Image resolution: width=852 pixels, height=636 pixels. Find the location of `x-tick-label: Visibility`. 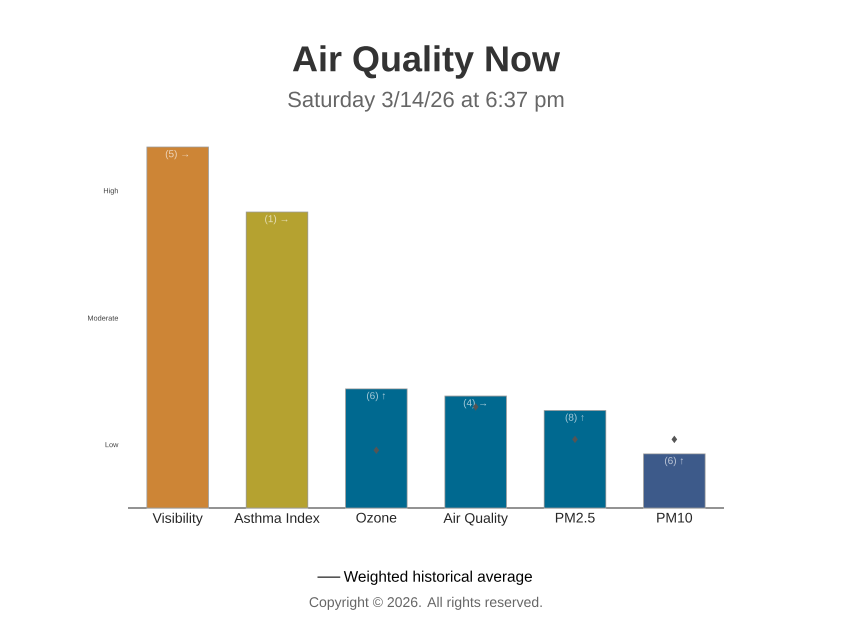

x-tick-label: Visibility is located at coordinates (177, 519).